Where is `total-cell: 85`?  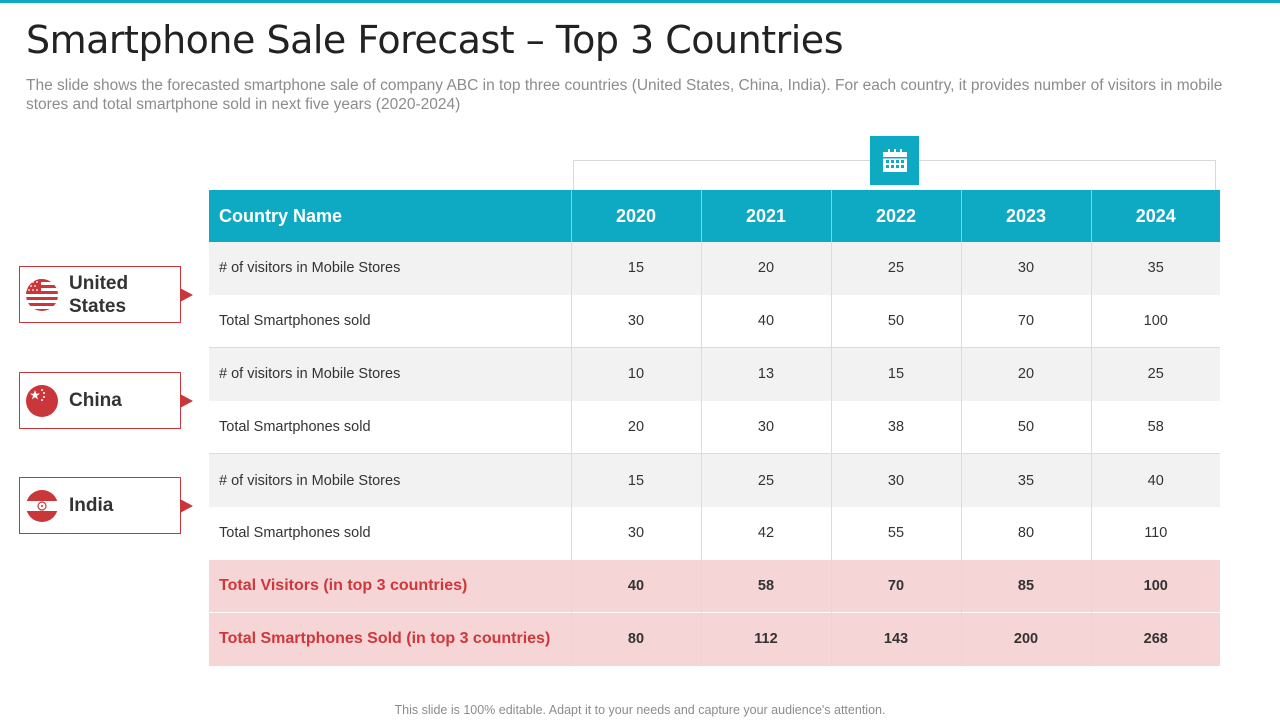
total-cell: 85 is located at coordinates (1026, 586).